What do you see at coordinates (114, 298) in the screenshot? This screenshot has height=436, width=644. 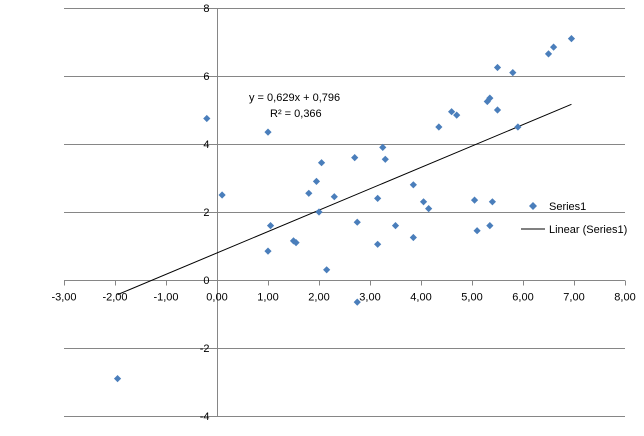 I see `x-tick-label: -2,00` at bounding box center [114, 298].